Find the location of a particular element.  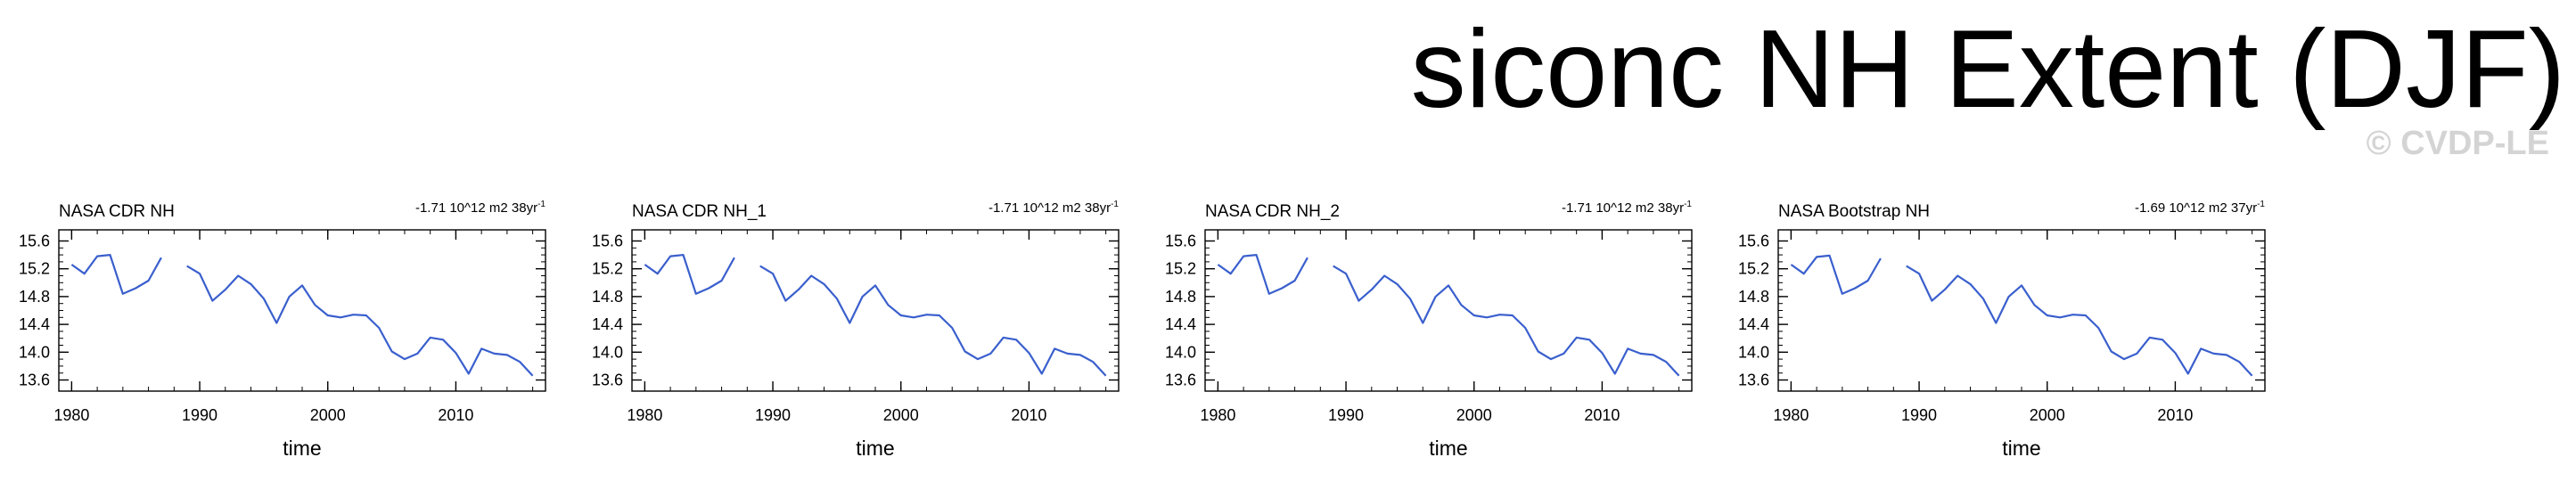

trend-annotation: -1.69 10^12 m2 37yr-1 is located at coordinates (2200, 208).